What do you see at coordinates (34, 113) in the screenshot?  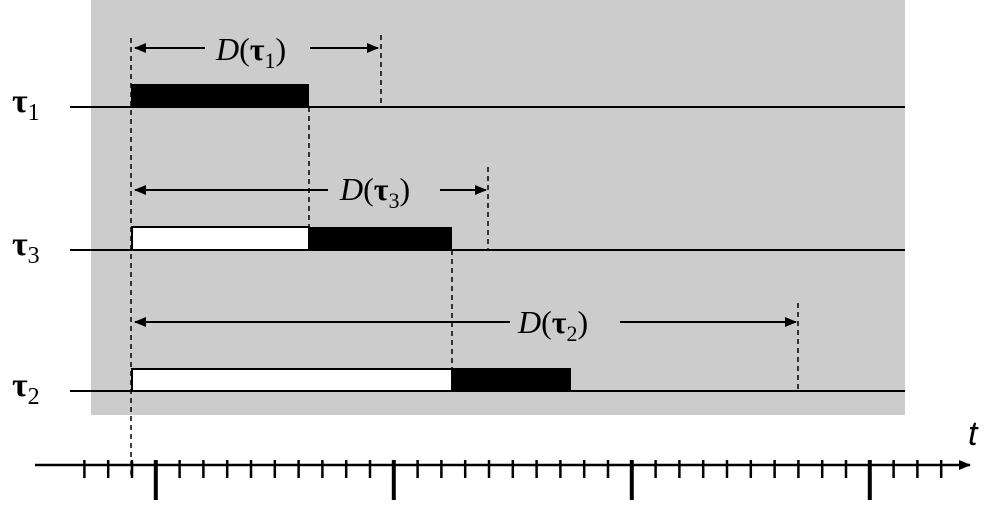 I see `task-index: 1` at bounding box center [34, 113].